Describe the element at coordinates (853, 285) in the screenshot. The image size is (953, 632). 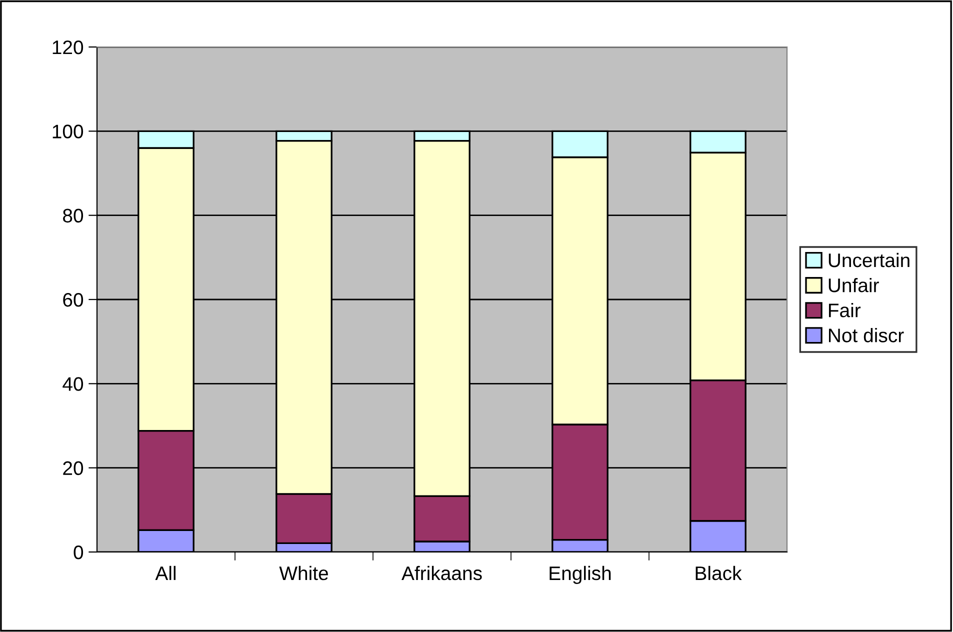
I see `legend-label: Unfair` at that location.